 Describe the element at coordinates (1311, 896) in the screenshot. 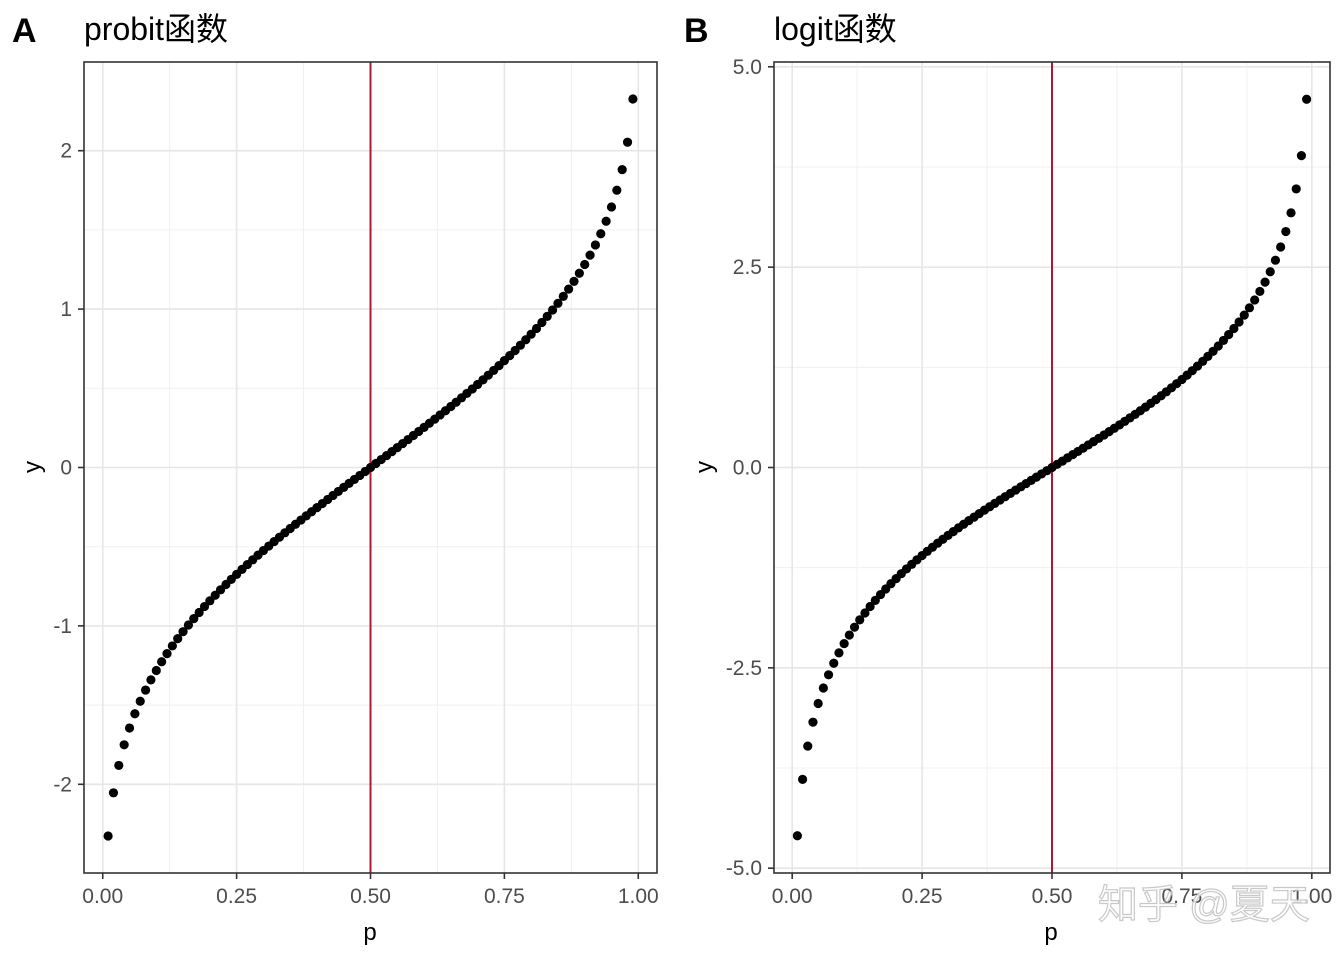

I see `panel-b-x-tick-label: 1.00` at that location.